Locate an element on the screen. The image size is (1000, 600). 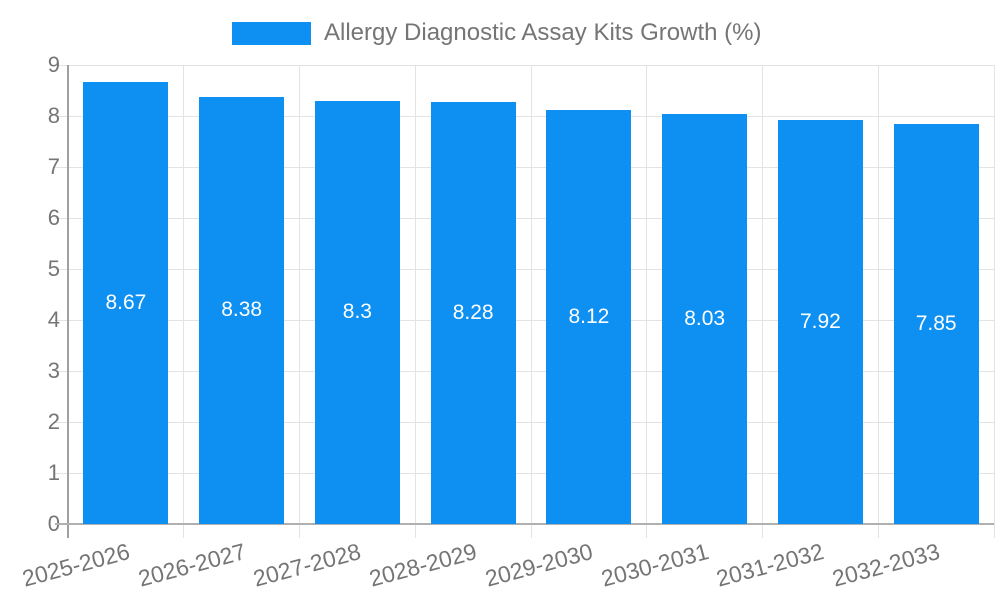
legend-item: Allergy Diagnostic Assay Kits Growth (%) is located at coordinates (497, 32).